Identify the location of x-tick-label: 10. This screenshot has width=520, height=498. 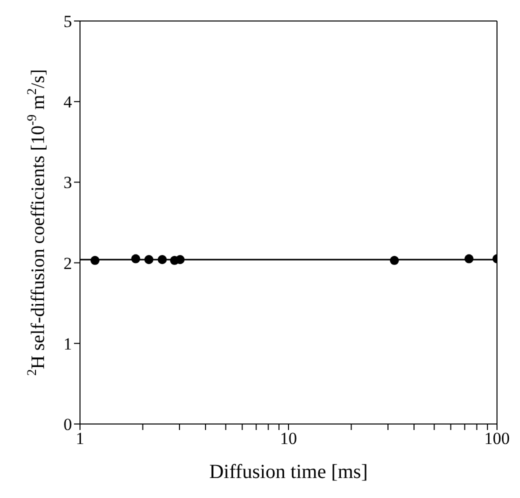
(288, 438).